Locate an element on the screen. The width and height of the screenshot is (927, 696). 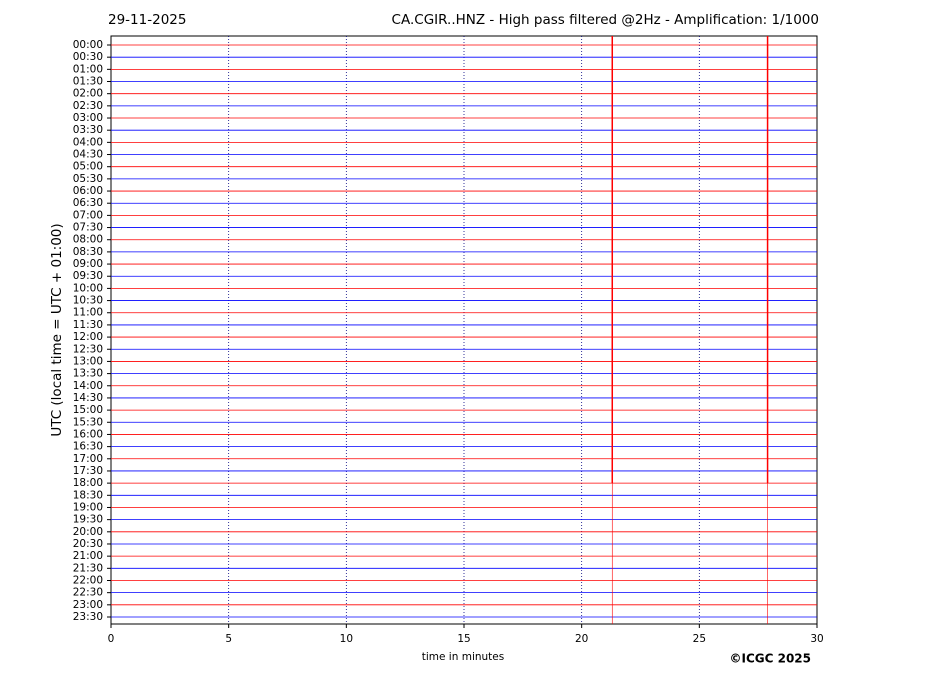
y-tick-label: 13:30 is located at coordinates (88, 374).